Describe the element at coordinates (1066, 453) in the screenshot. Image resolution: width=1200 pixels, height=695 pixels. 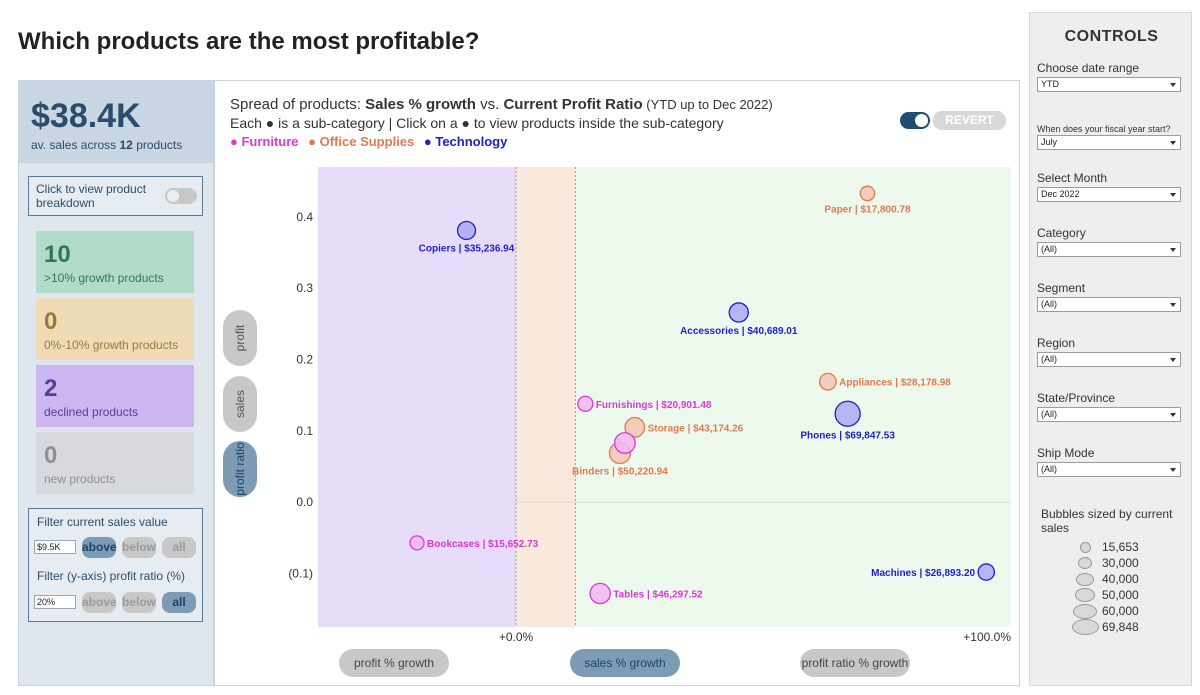
I see `control-label: Ship Mode` at that location.